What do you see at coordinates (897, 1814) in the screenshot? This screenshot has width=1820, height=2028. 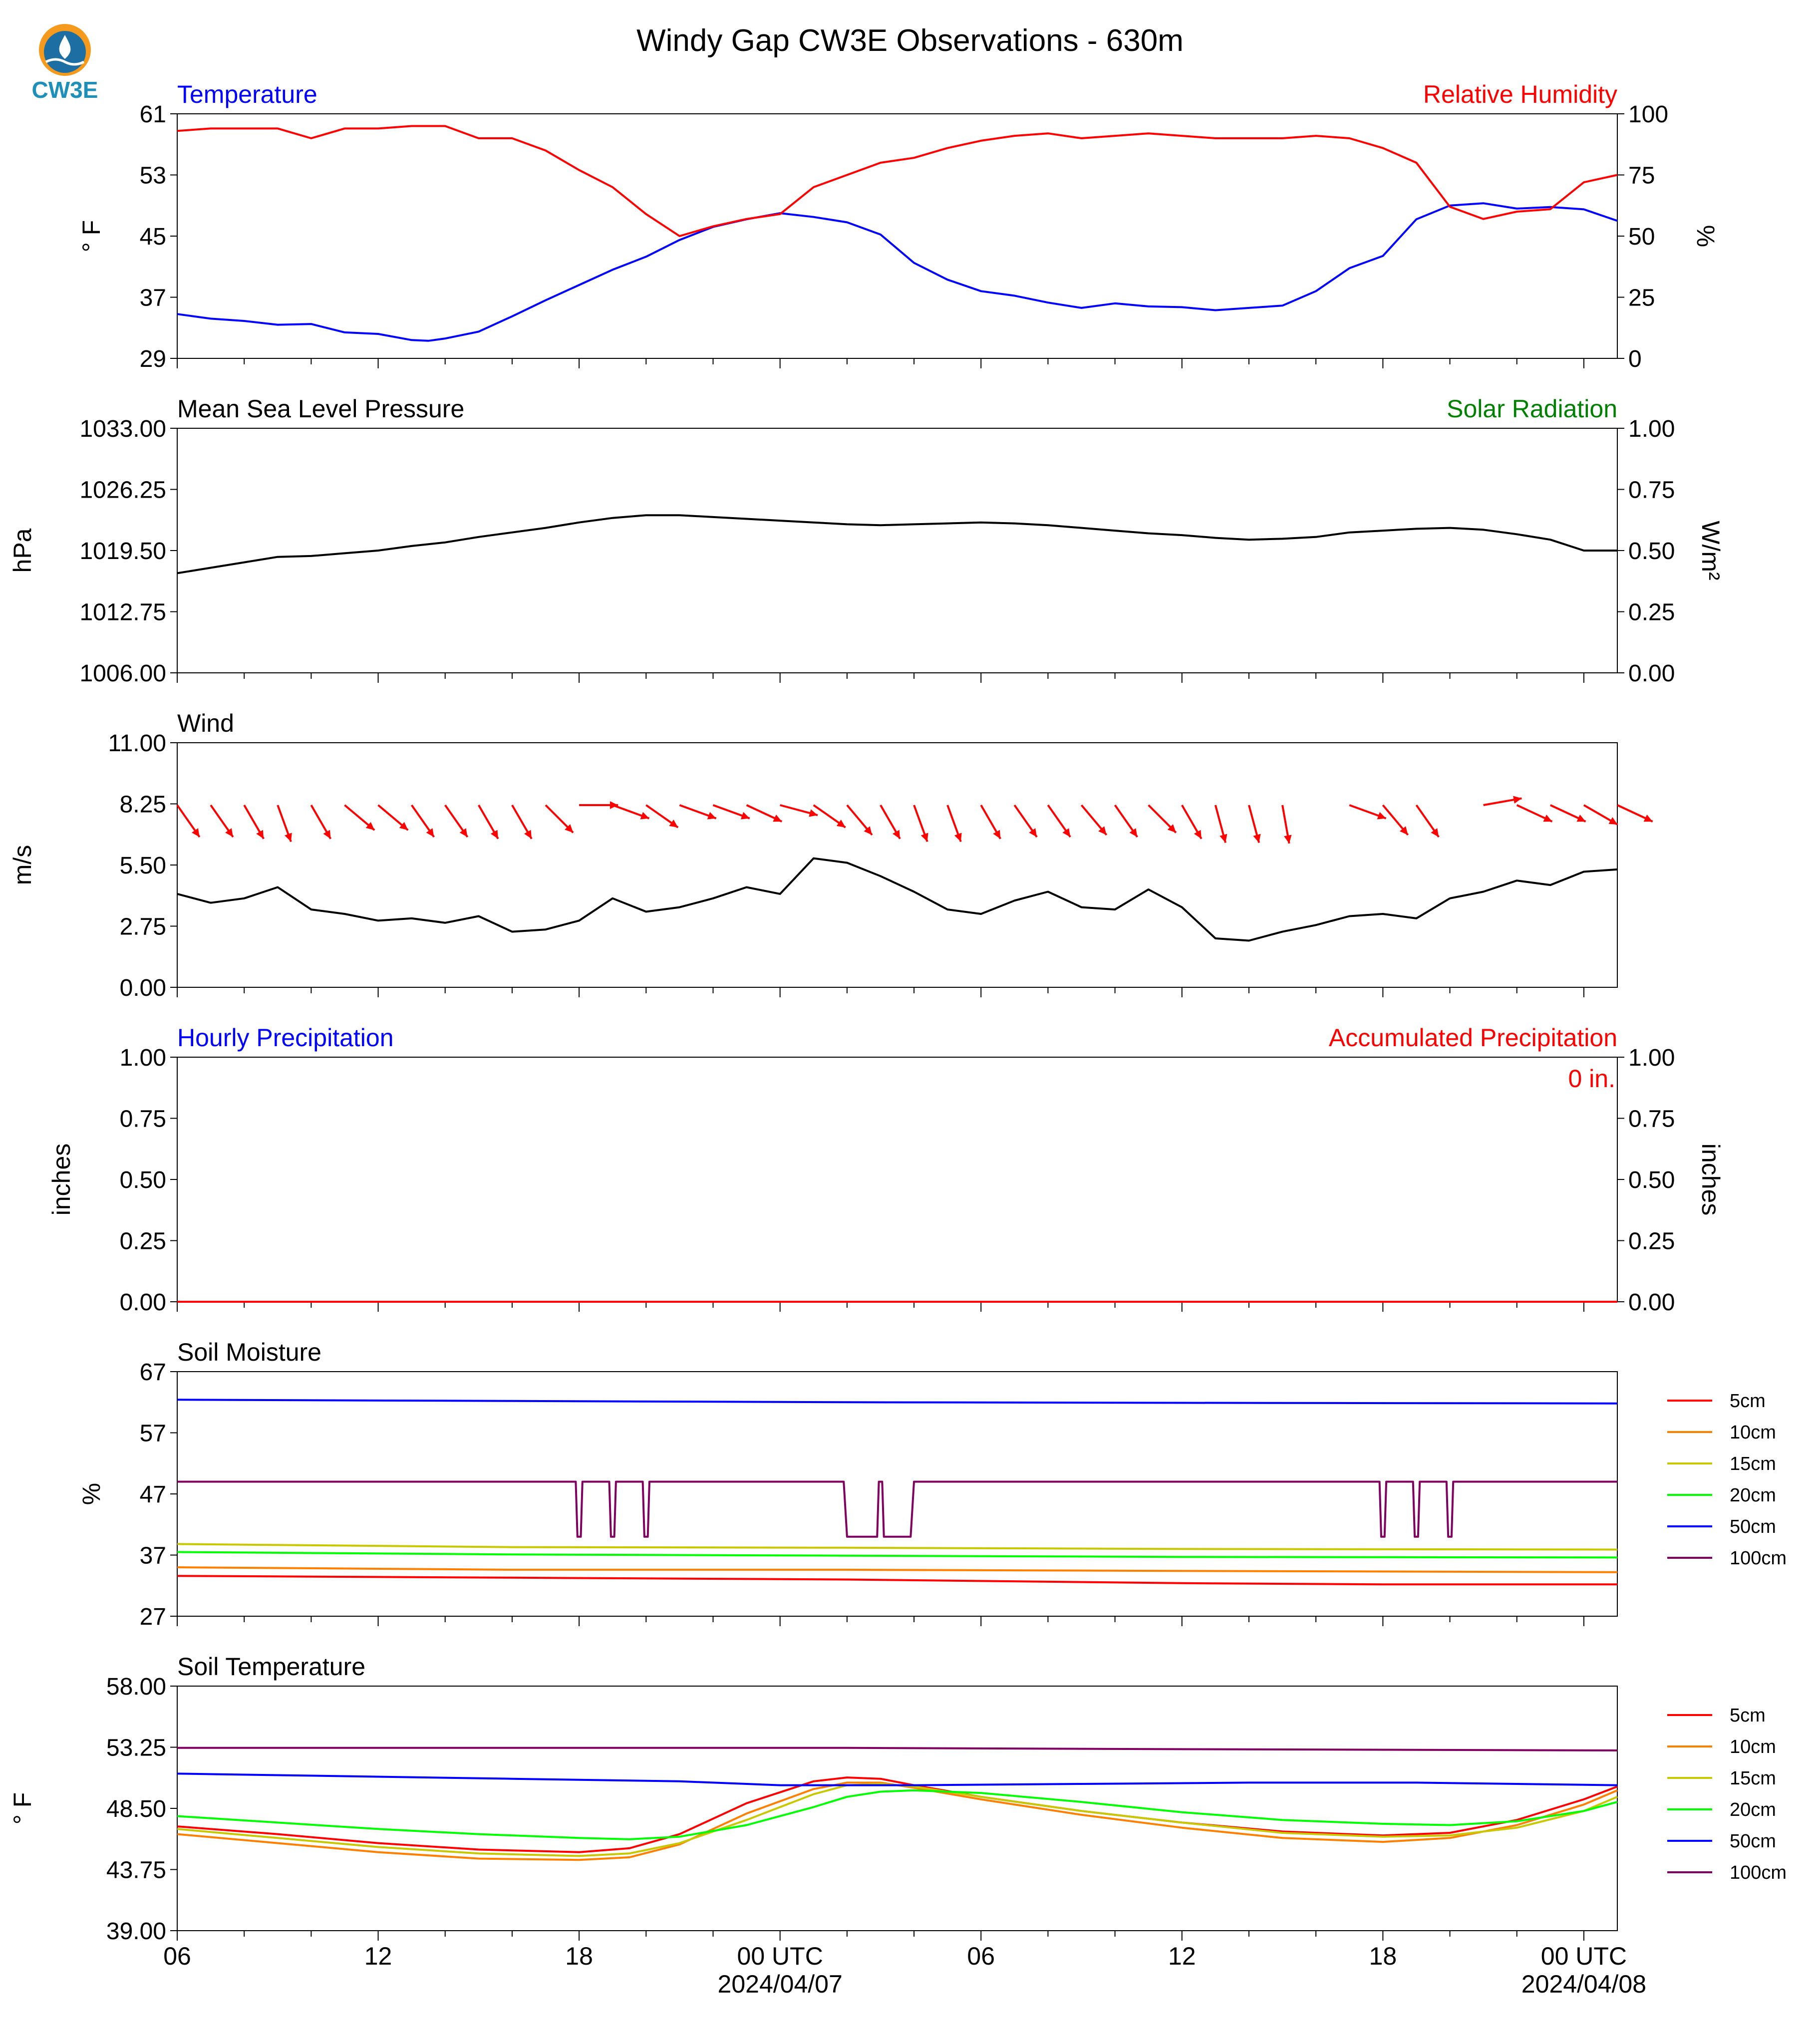 I see `series-line-20cm` at bounding box center [897, 1814].